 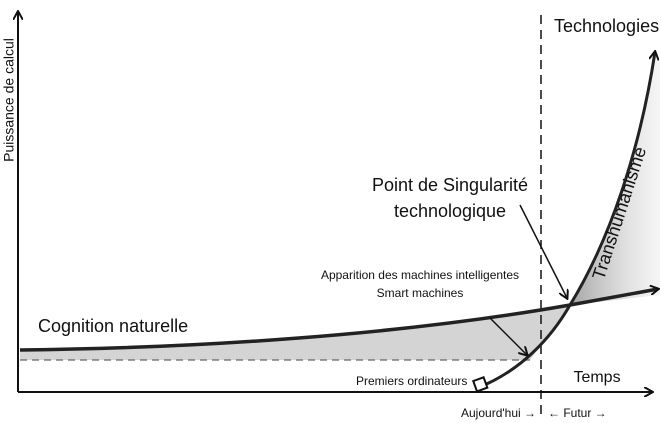 What do you see at coordinates (577, 413) in the screenshot?
I see `future-label: ← Futur →` at bounding box center [577, 413].